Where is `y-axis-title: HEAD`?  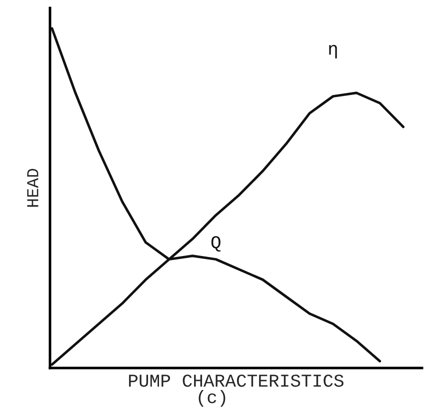 y-axis-title: HEAD is located at coordinates (32, 187).